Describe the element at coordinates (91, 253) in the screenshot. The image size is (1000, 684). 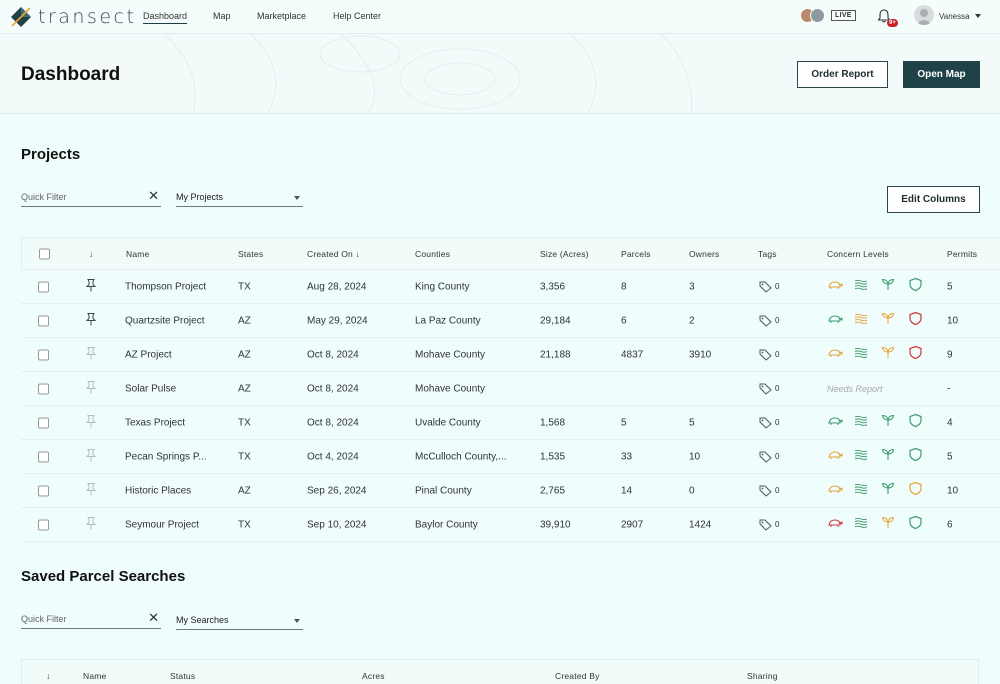
I see `pin-sort-icon: ↓` at that location.